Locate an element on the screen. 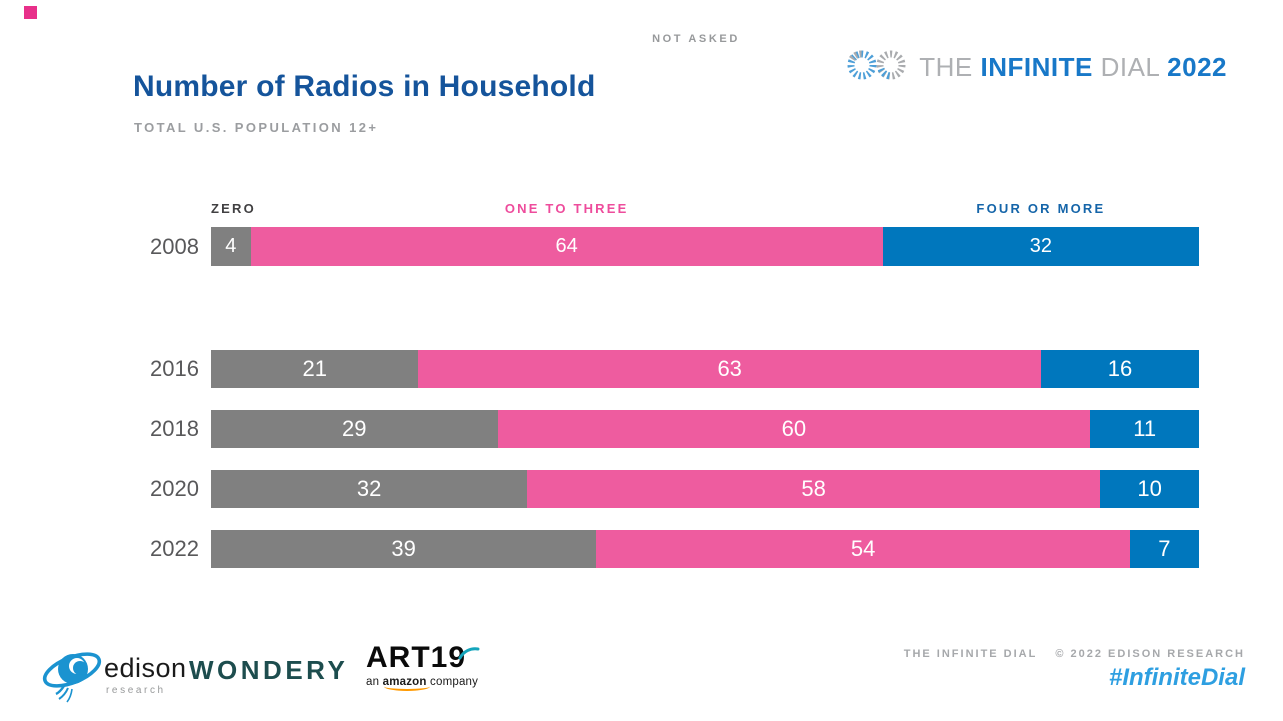 The height and width of the screenshot is (721, 1283). bar-value: 4 is located at coordinates (231, 246).